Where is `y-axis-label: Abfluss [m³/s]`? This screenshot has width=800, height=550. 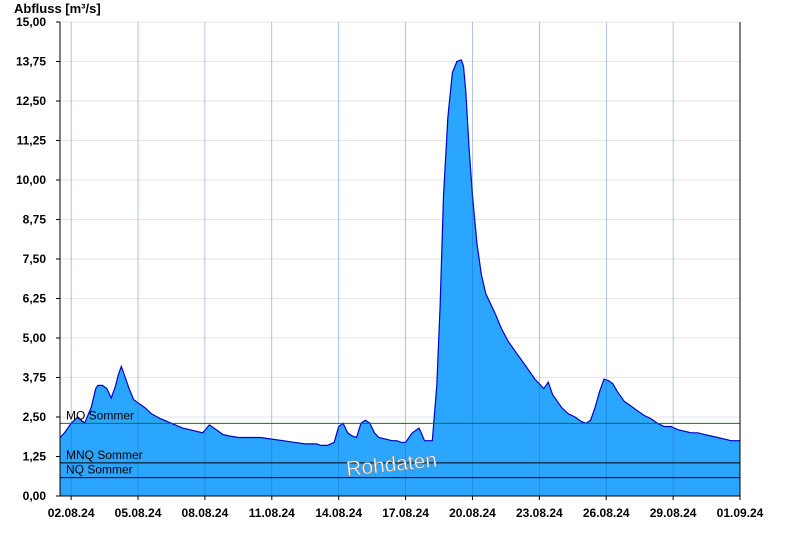
y-axis-label: Abfluss [m³/s] is located at coordinates (57, 8).